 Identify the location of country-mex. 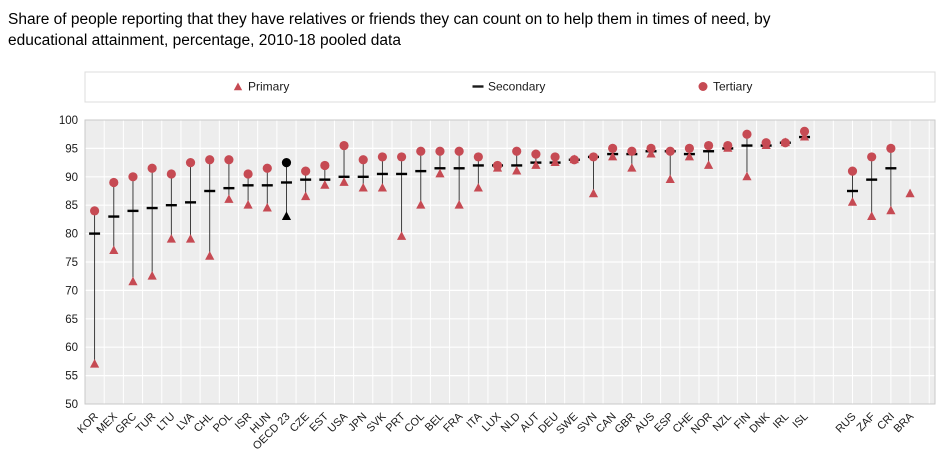
(114, 216).